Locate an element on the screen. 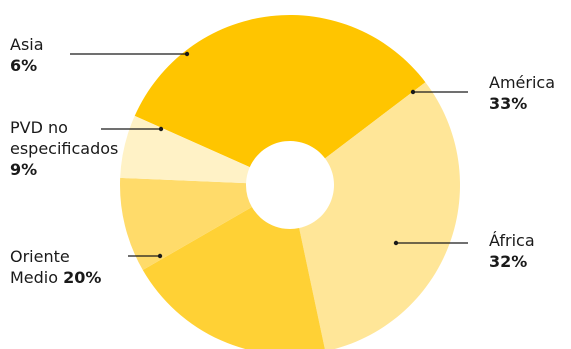 This screenshot has width=571, height=349. label-oriente-medio: Oriente Medio 20% is located at coordinates (56, 267).